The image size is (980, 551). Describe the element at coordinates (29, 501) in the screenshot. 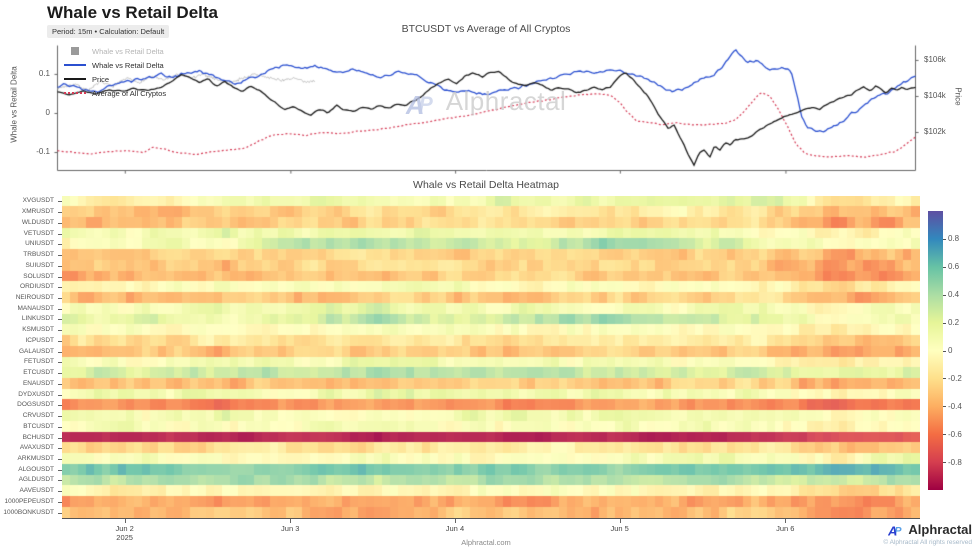

I see `heatmap-row-label-1000pepeusdt: 1000PEPEUSDT` at that location.